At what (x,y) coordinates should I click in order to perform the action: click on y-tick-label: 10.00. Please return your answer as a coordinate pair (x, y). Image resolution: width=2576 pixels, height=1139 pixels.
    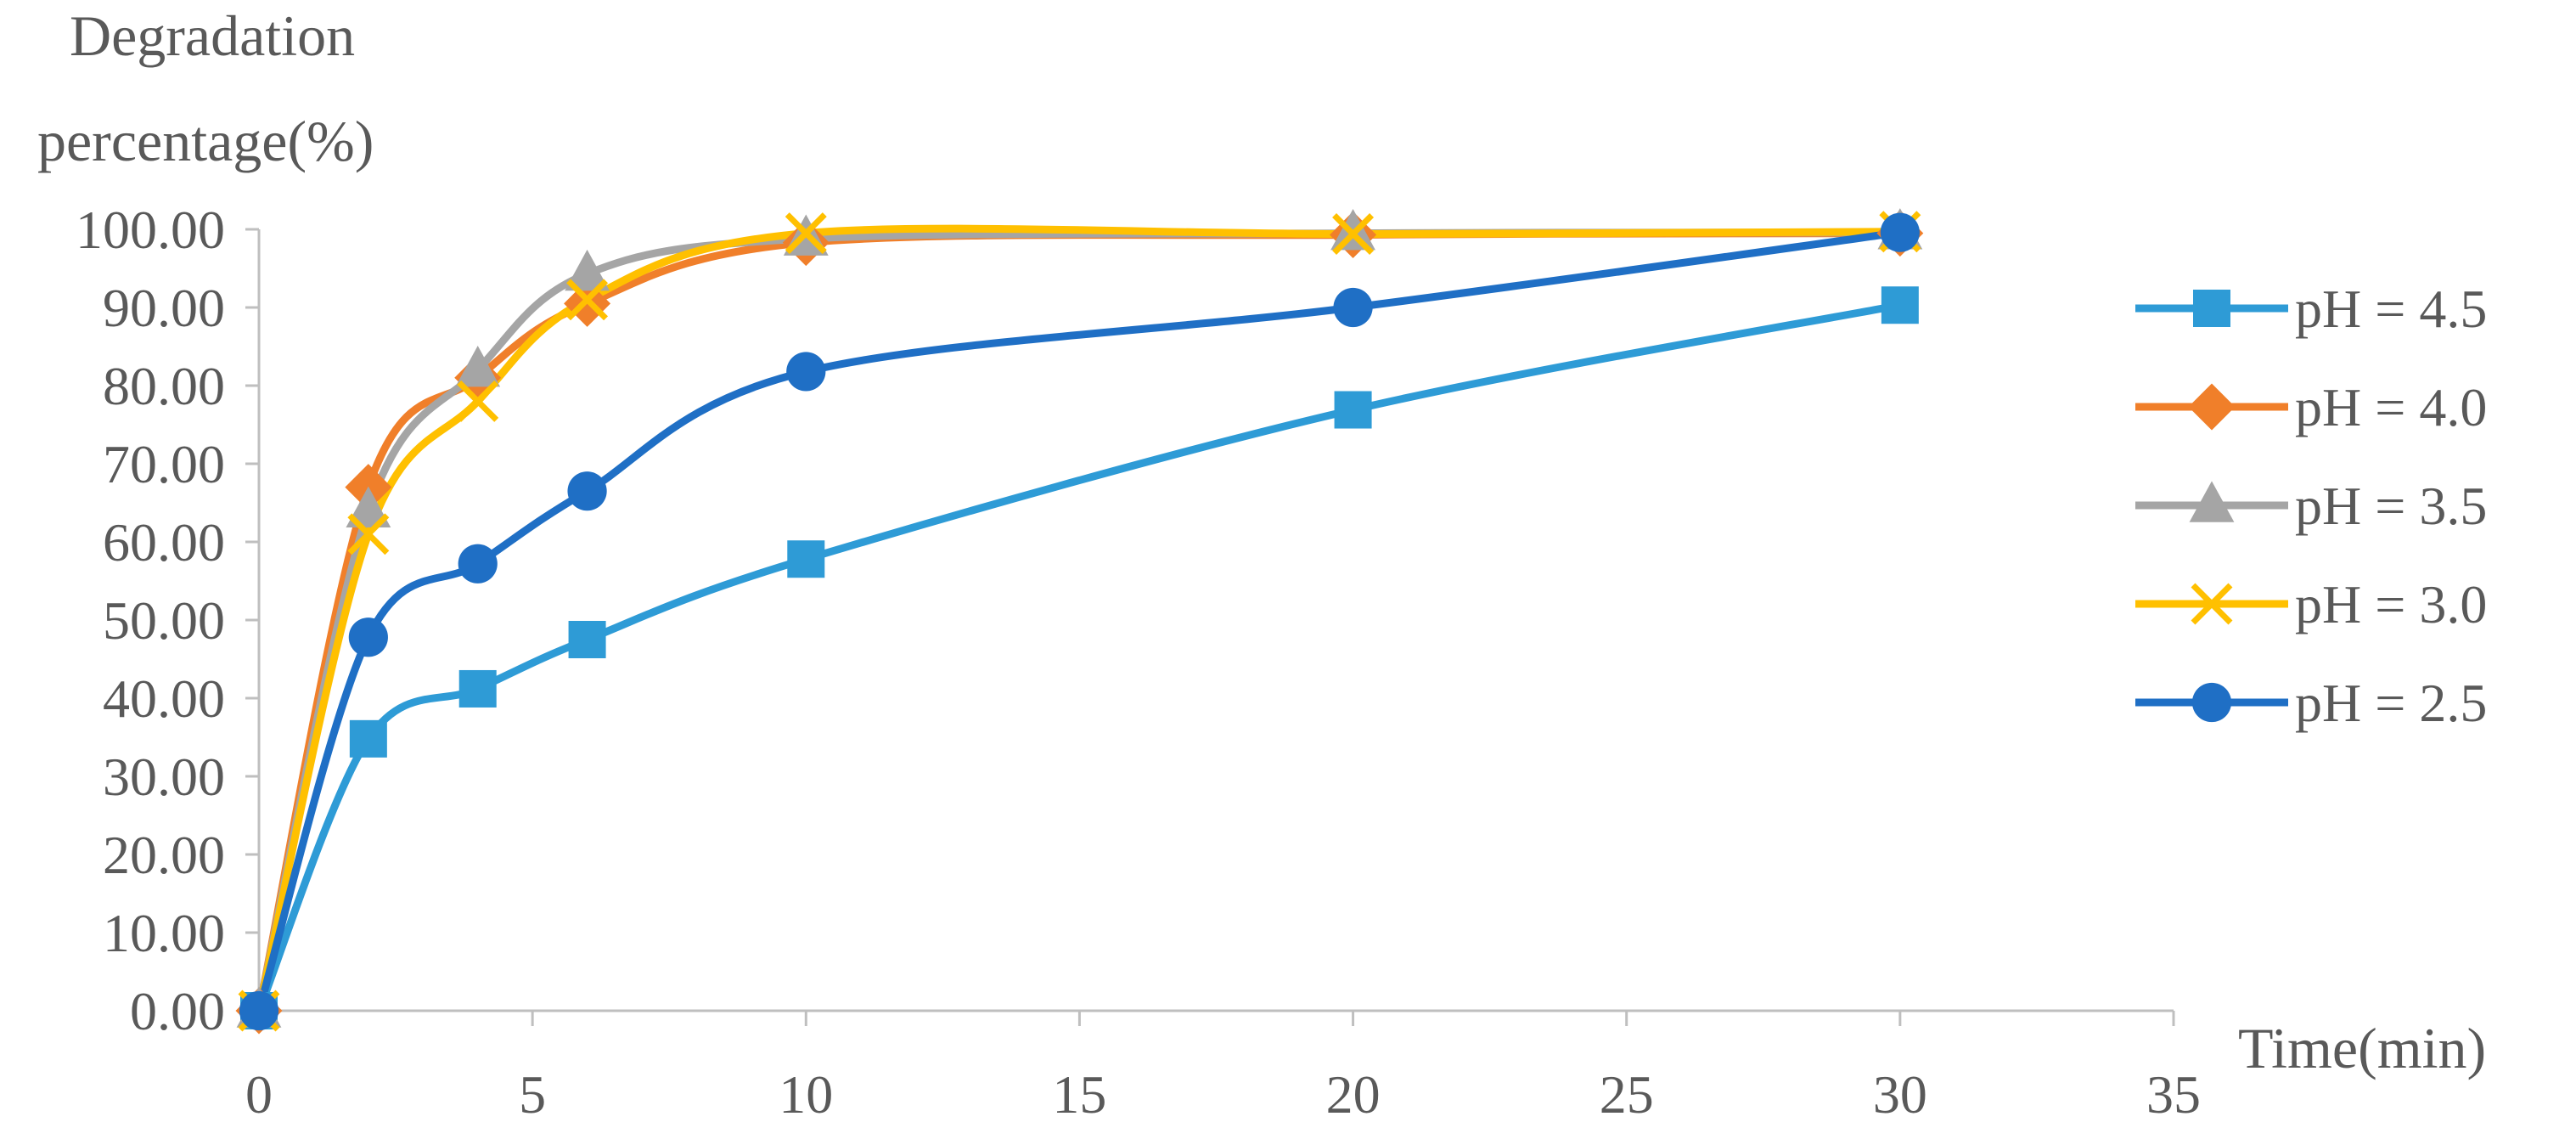
    Looking at the image, I should click on (164, 933).